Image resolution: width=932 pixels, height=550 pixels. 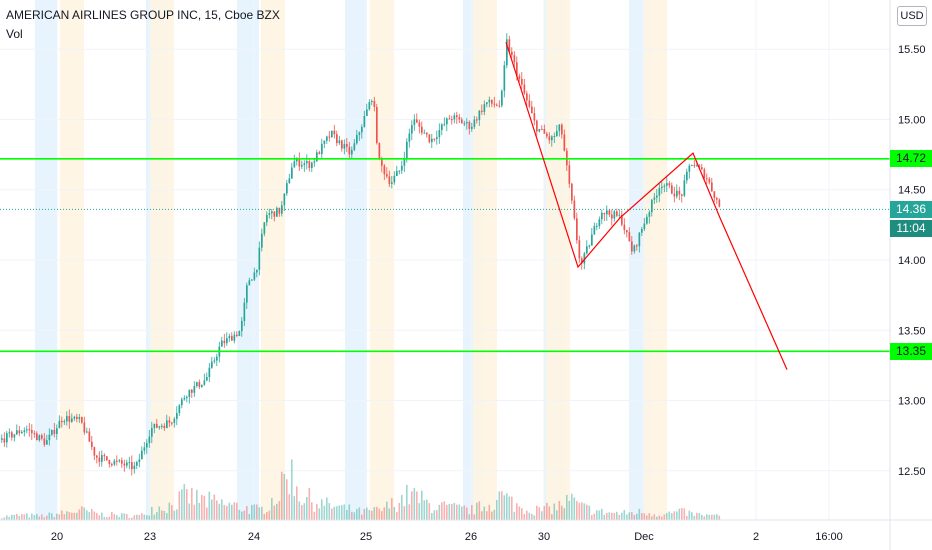 What do you see at coordinates (912, 402) in the screenshot?
I see `price-tick-label: 13.00` at bounding box center [912, 402].